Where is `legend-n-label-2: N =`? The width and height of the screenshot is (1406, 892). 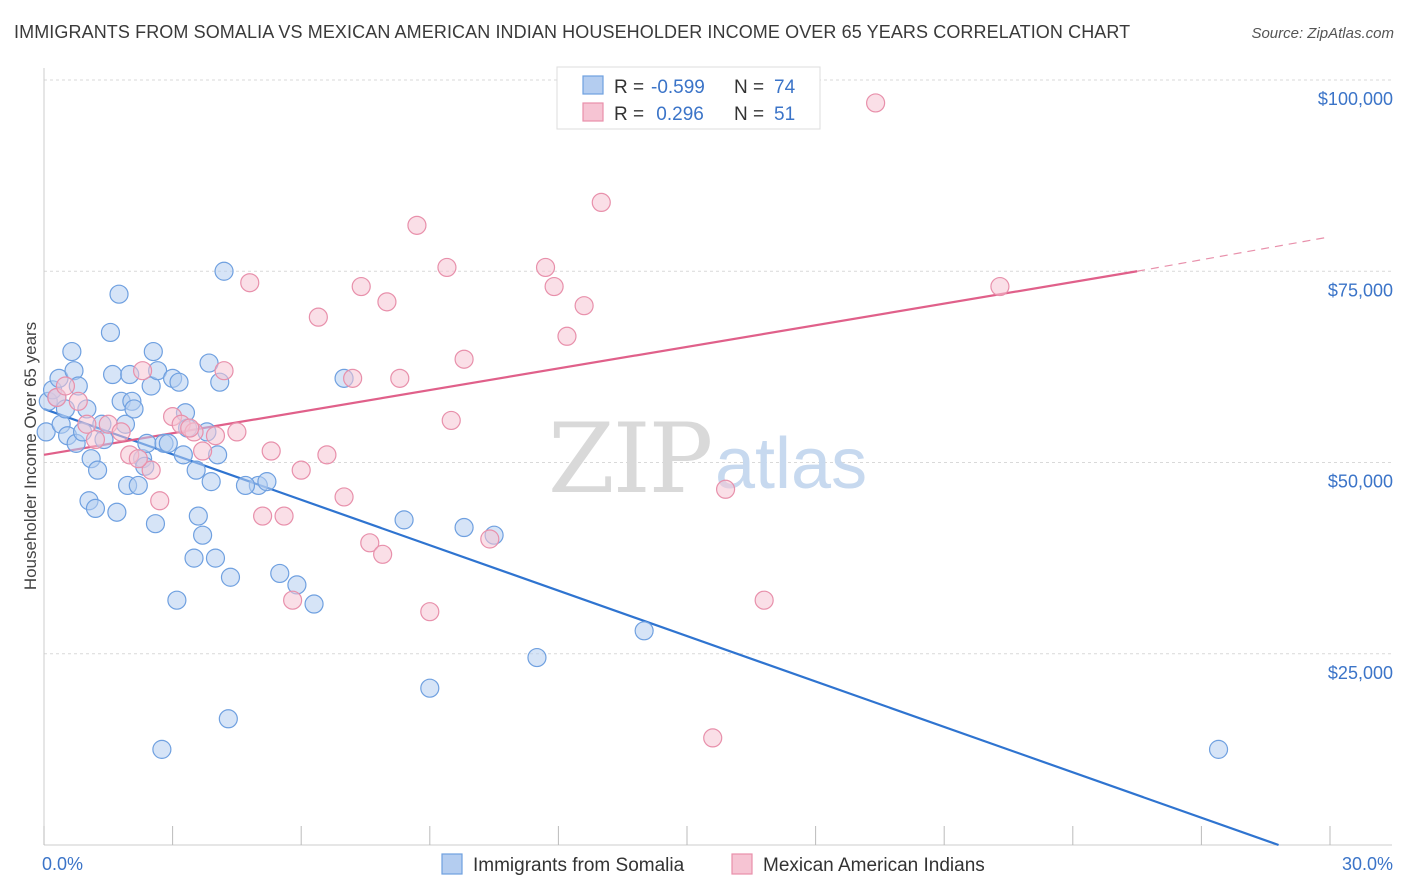
legend-n-label-2: N = is located at coordinates (749, 114).